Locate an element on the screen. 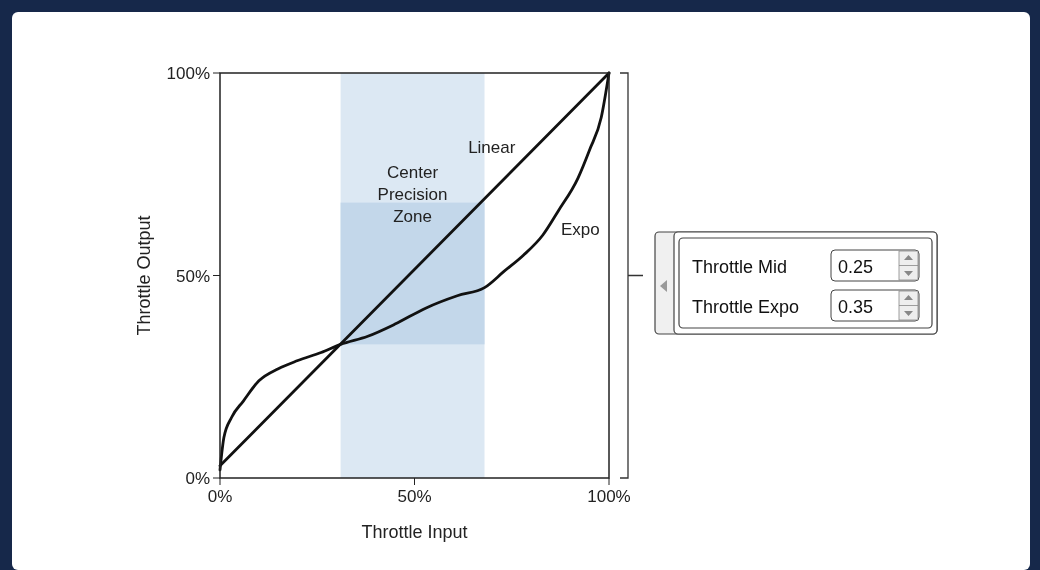  y-tick-label: 100% is located at coordinates (188, 73).